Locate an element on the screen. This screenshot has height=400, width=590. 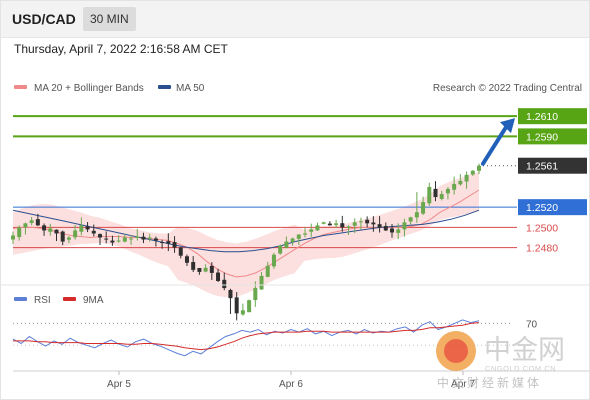
watermark-domain: CNGOLD.COM.CN is located at coordinates (520, 368).